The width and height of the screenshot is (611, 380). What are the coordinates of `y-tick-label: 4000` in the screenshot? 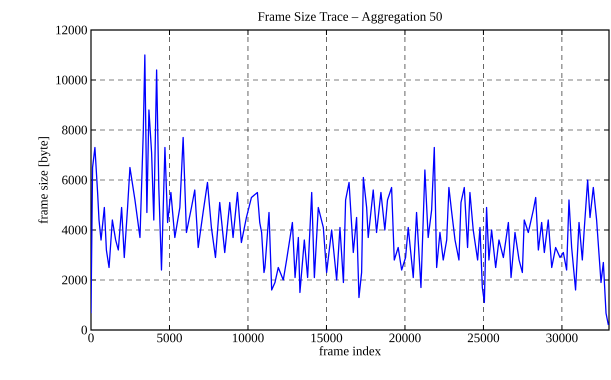 It's located at (74, 230).